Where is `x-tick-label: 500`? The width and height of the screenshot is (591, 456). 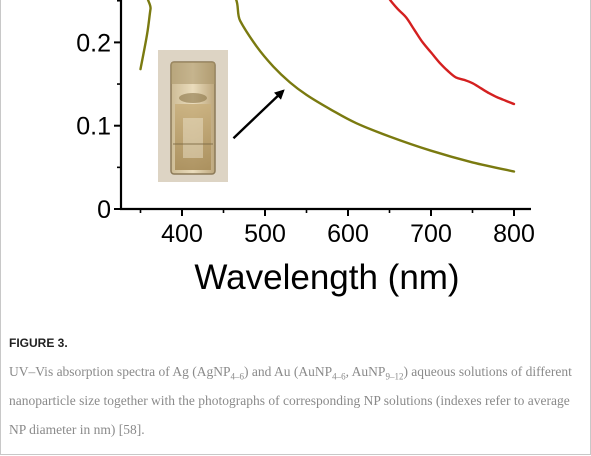 x-tick-label: 500 is located at coordinates (265, 234).